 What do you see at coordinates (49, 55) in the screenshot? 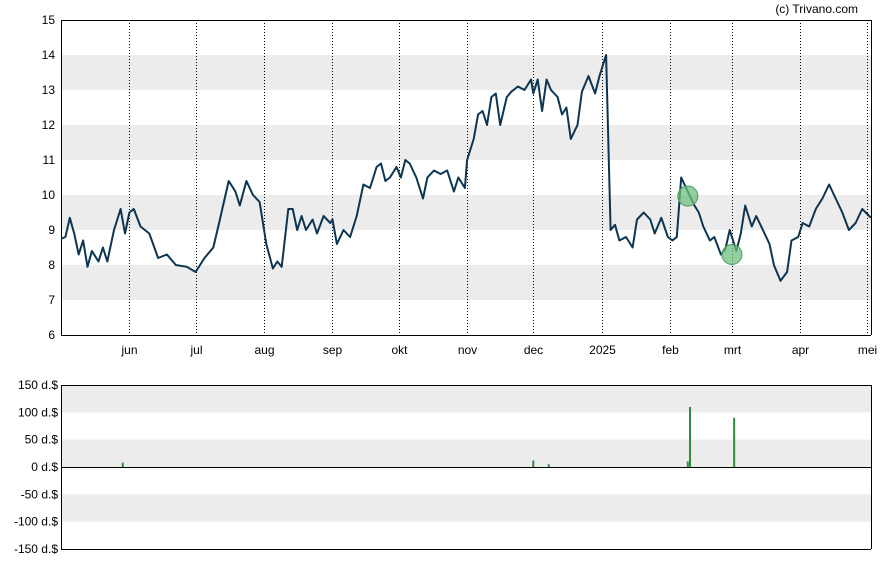
I see `y-tick-label: 14` at bounding box center [49, 55].